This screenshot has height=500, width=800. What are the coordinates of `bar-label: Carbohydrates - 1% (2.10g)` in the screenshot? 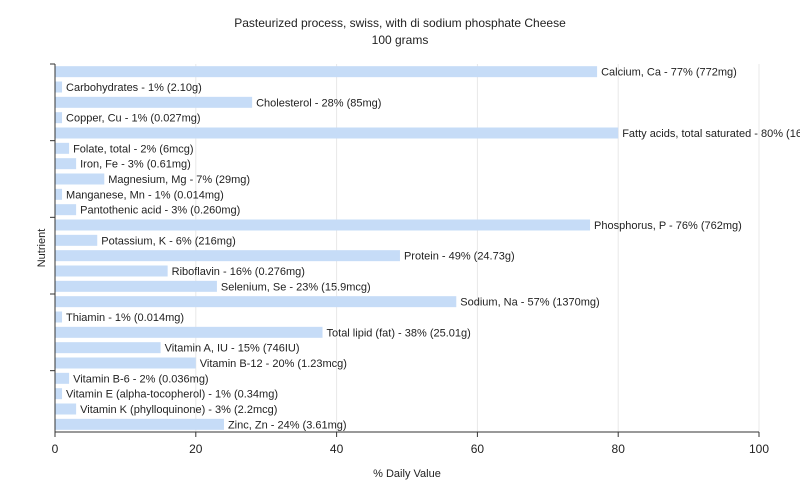 It's located at (134, 88).